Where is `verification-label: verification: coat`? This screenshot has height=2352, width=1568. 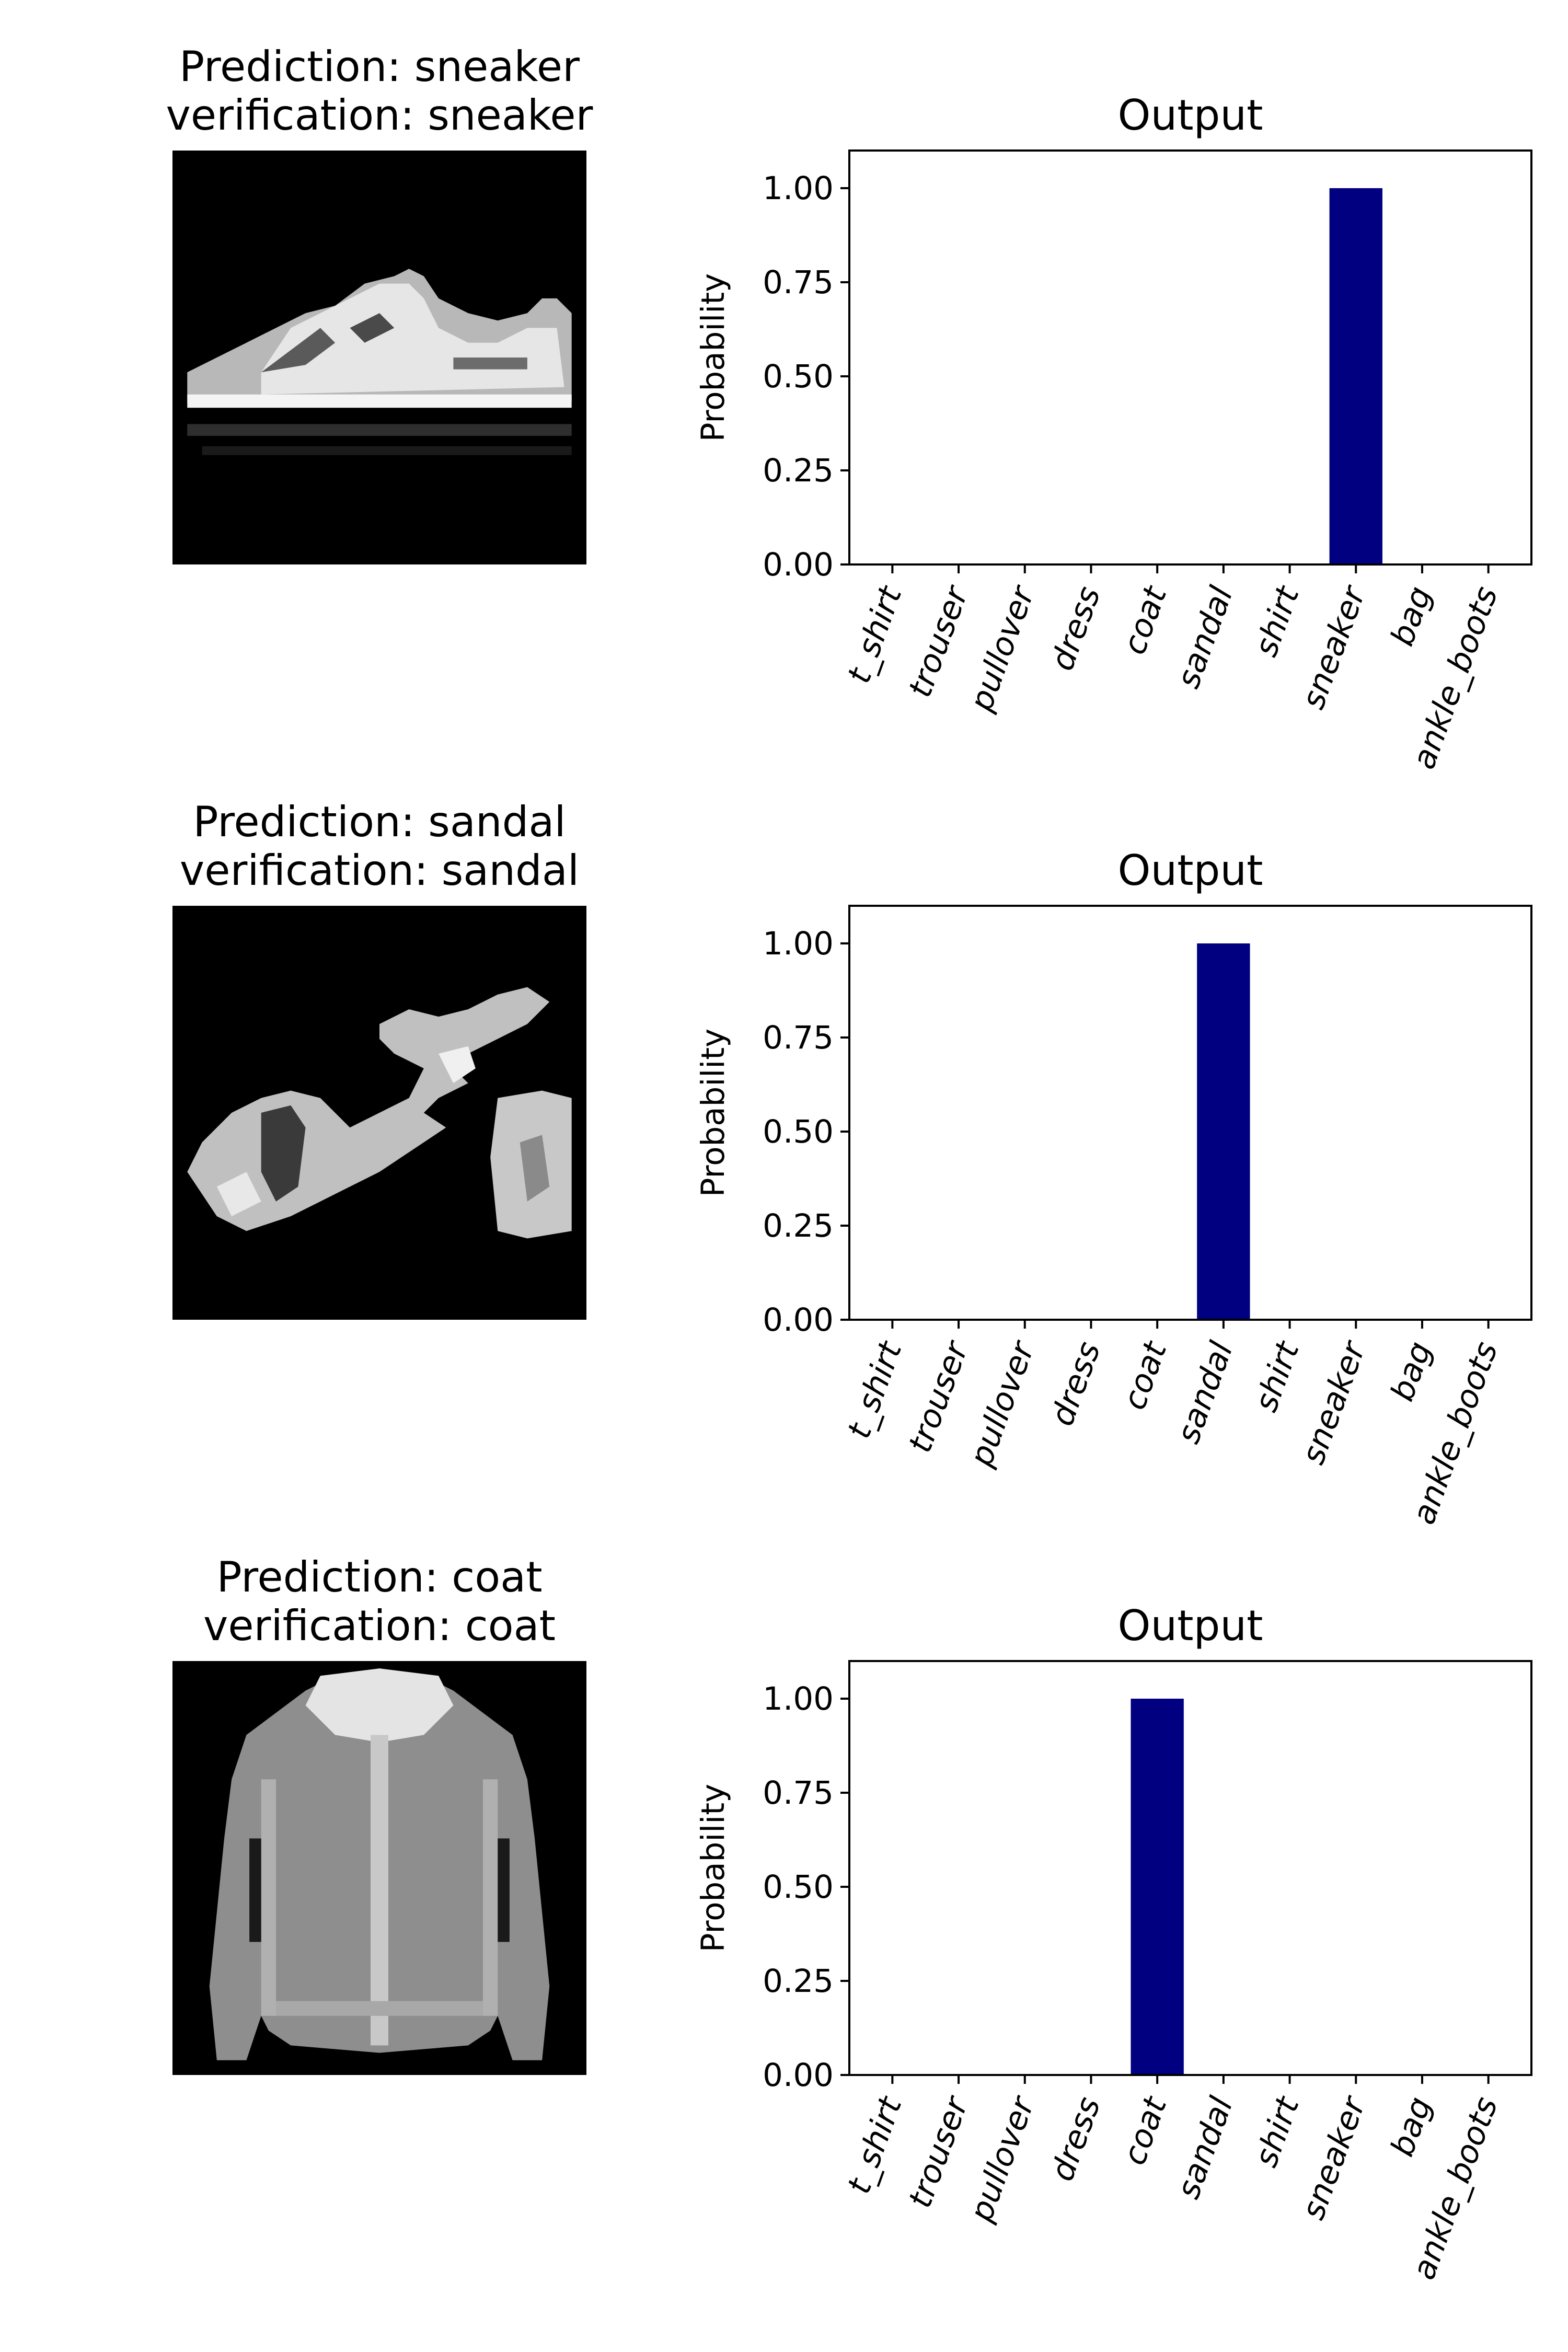
verification-label: verification: coat is located at coordinates (379, 1625).